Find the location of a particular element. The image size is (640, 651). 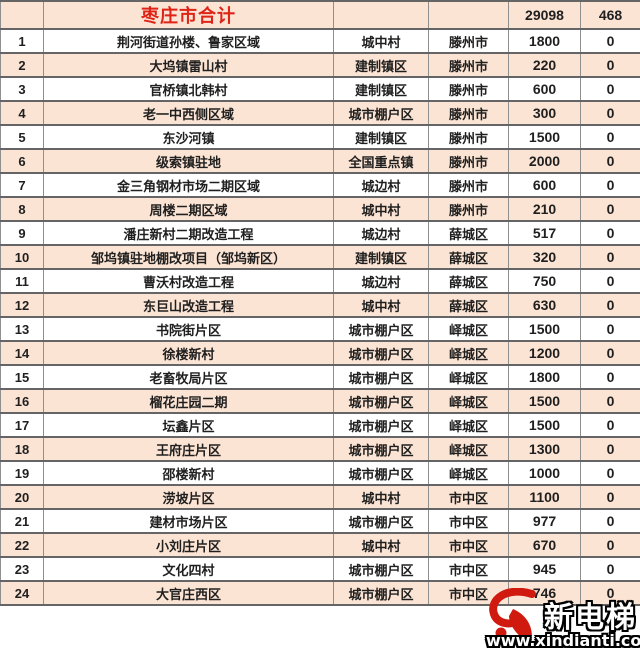

project-name-cell: 级索镇驻地 is located at coordinates (188, 161).